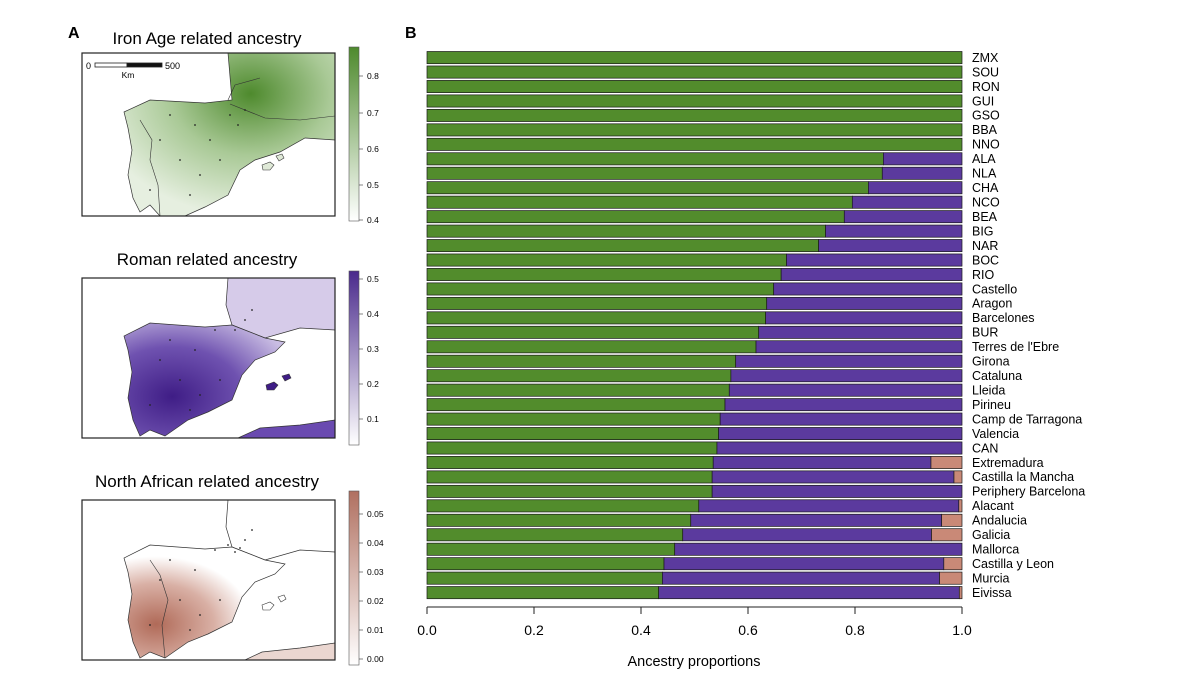 The width and height of the screenshot is (1200, 698). What do you see at coordinates (201, 580) in the screenshot?
I see `sample-points` at bounding box center [201, 580].